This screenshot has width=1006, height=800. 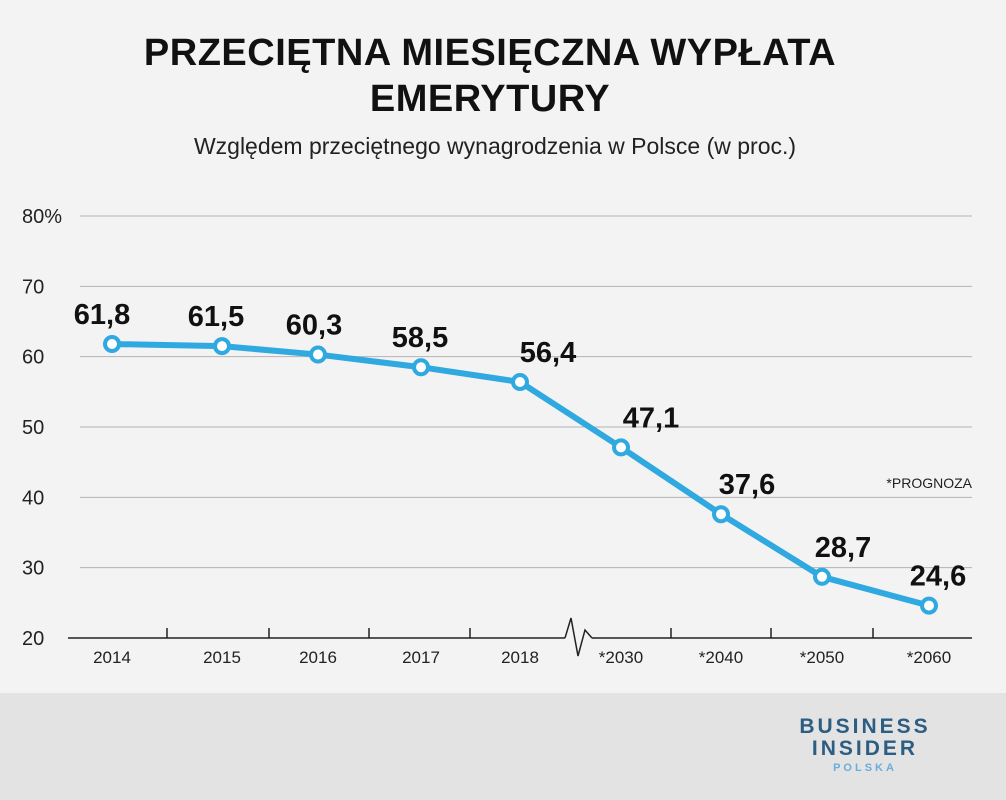 What do you see at coordinates (578, 637) in the screenshot?
I see `axis-break-mark` at bounding box center [578, 637].